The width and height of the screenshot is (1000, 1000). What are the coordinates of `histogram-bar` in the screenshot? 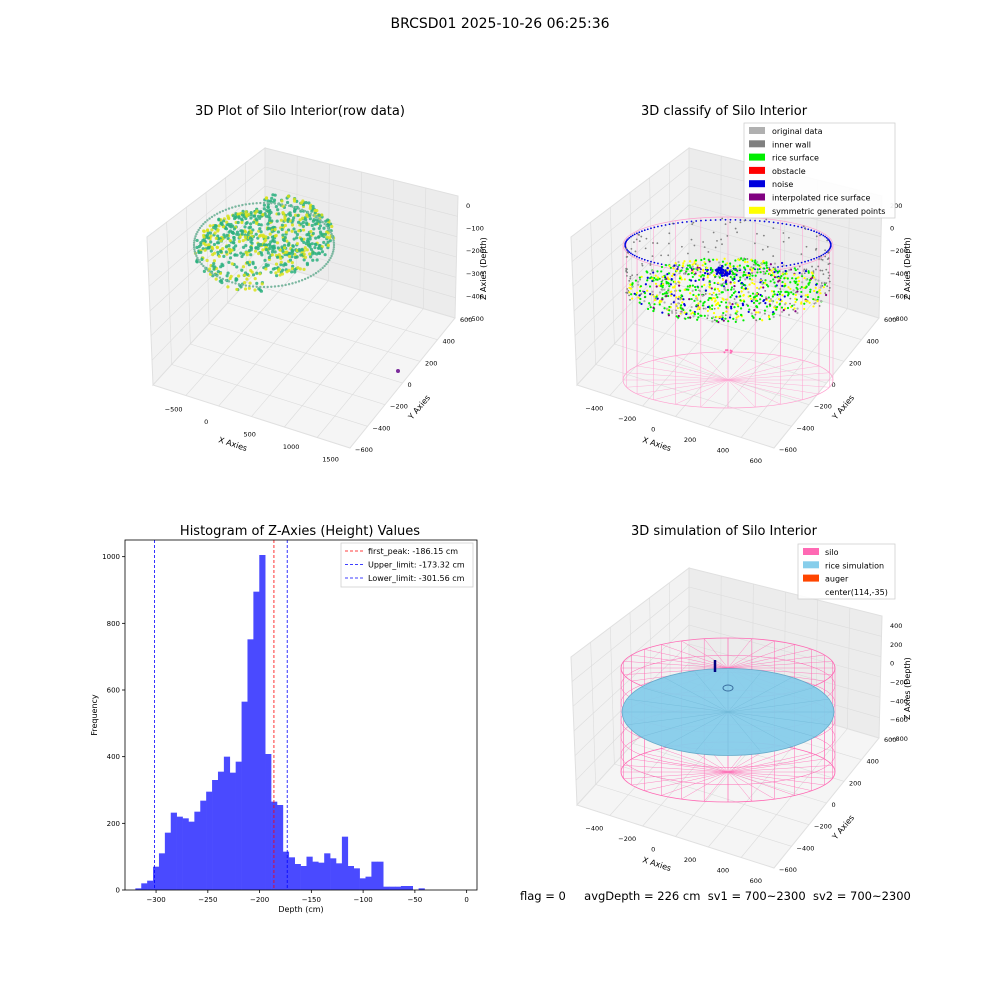 It's located at (168, 861).